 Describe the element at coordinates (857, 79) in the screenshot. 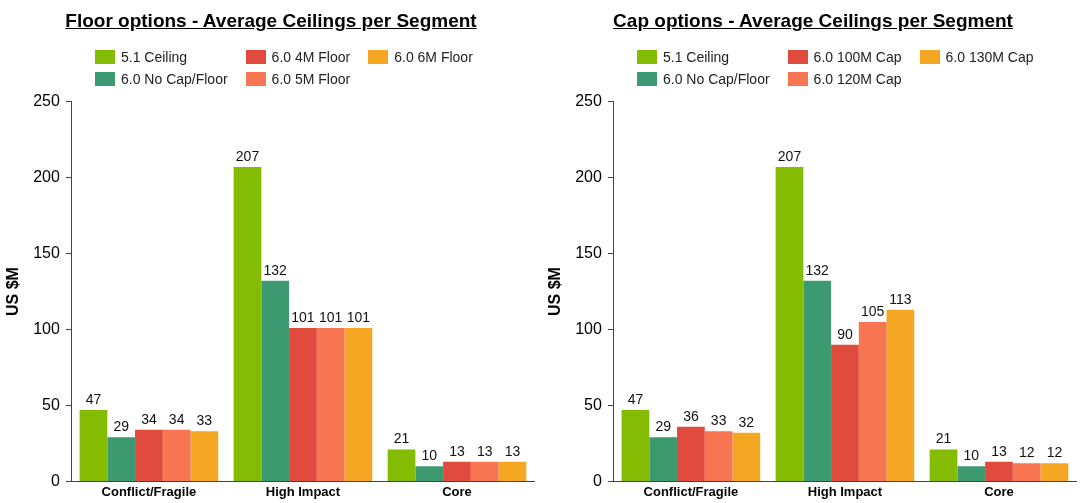

I see `legend-label: 6.0 120M Cap` at that location.